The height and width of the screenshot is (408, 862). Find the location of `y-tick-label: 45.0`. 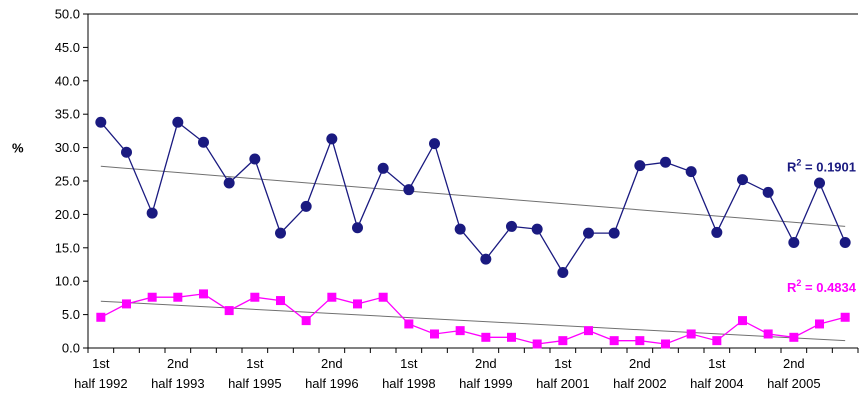

y-tick-label: 45.0 is located at coordinates (67, 47).